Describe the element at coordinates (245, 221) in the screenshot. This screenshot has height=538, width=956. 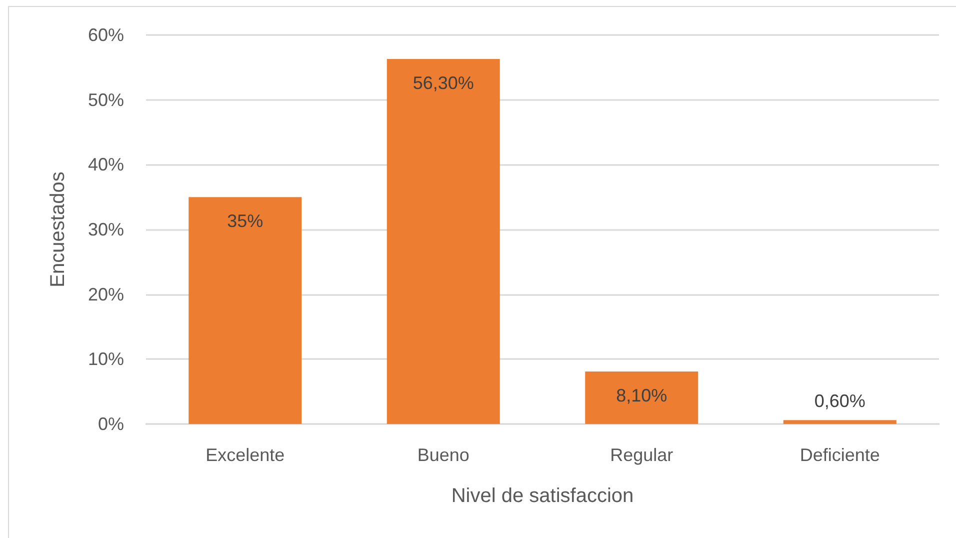
I see `data-label: 35%` at that location.